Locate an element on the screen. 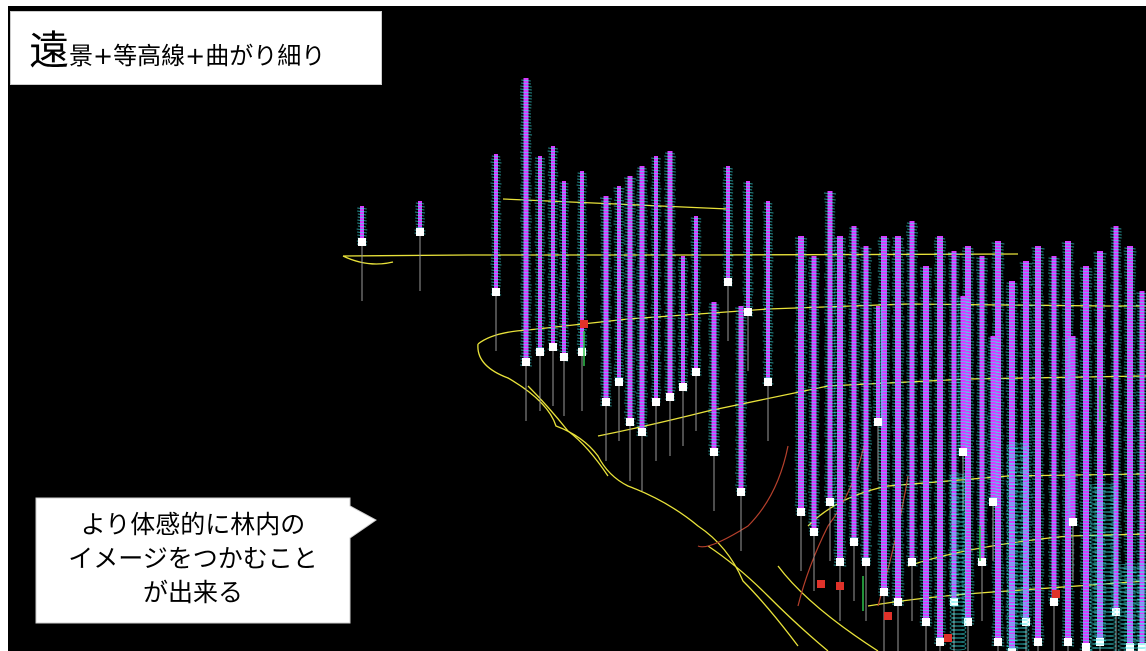 The image size is (1146, 651). callout-line-2: イメージをつかむこと is located at coordinates (193, 558).